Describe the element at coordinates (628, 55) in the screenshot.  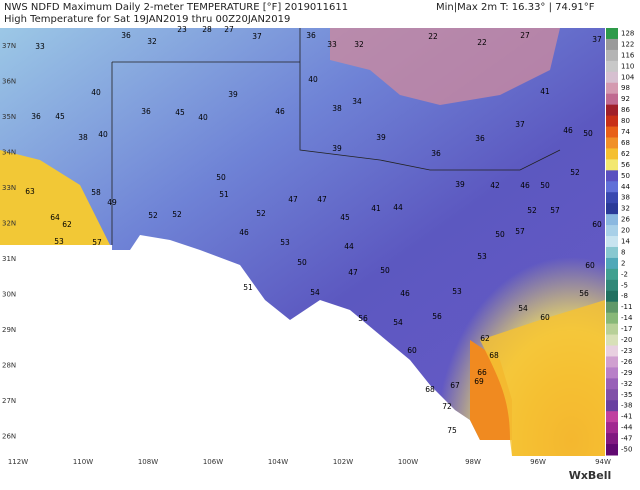
I see `colorbar-label: 116` at that location.